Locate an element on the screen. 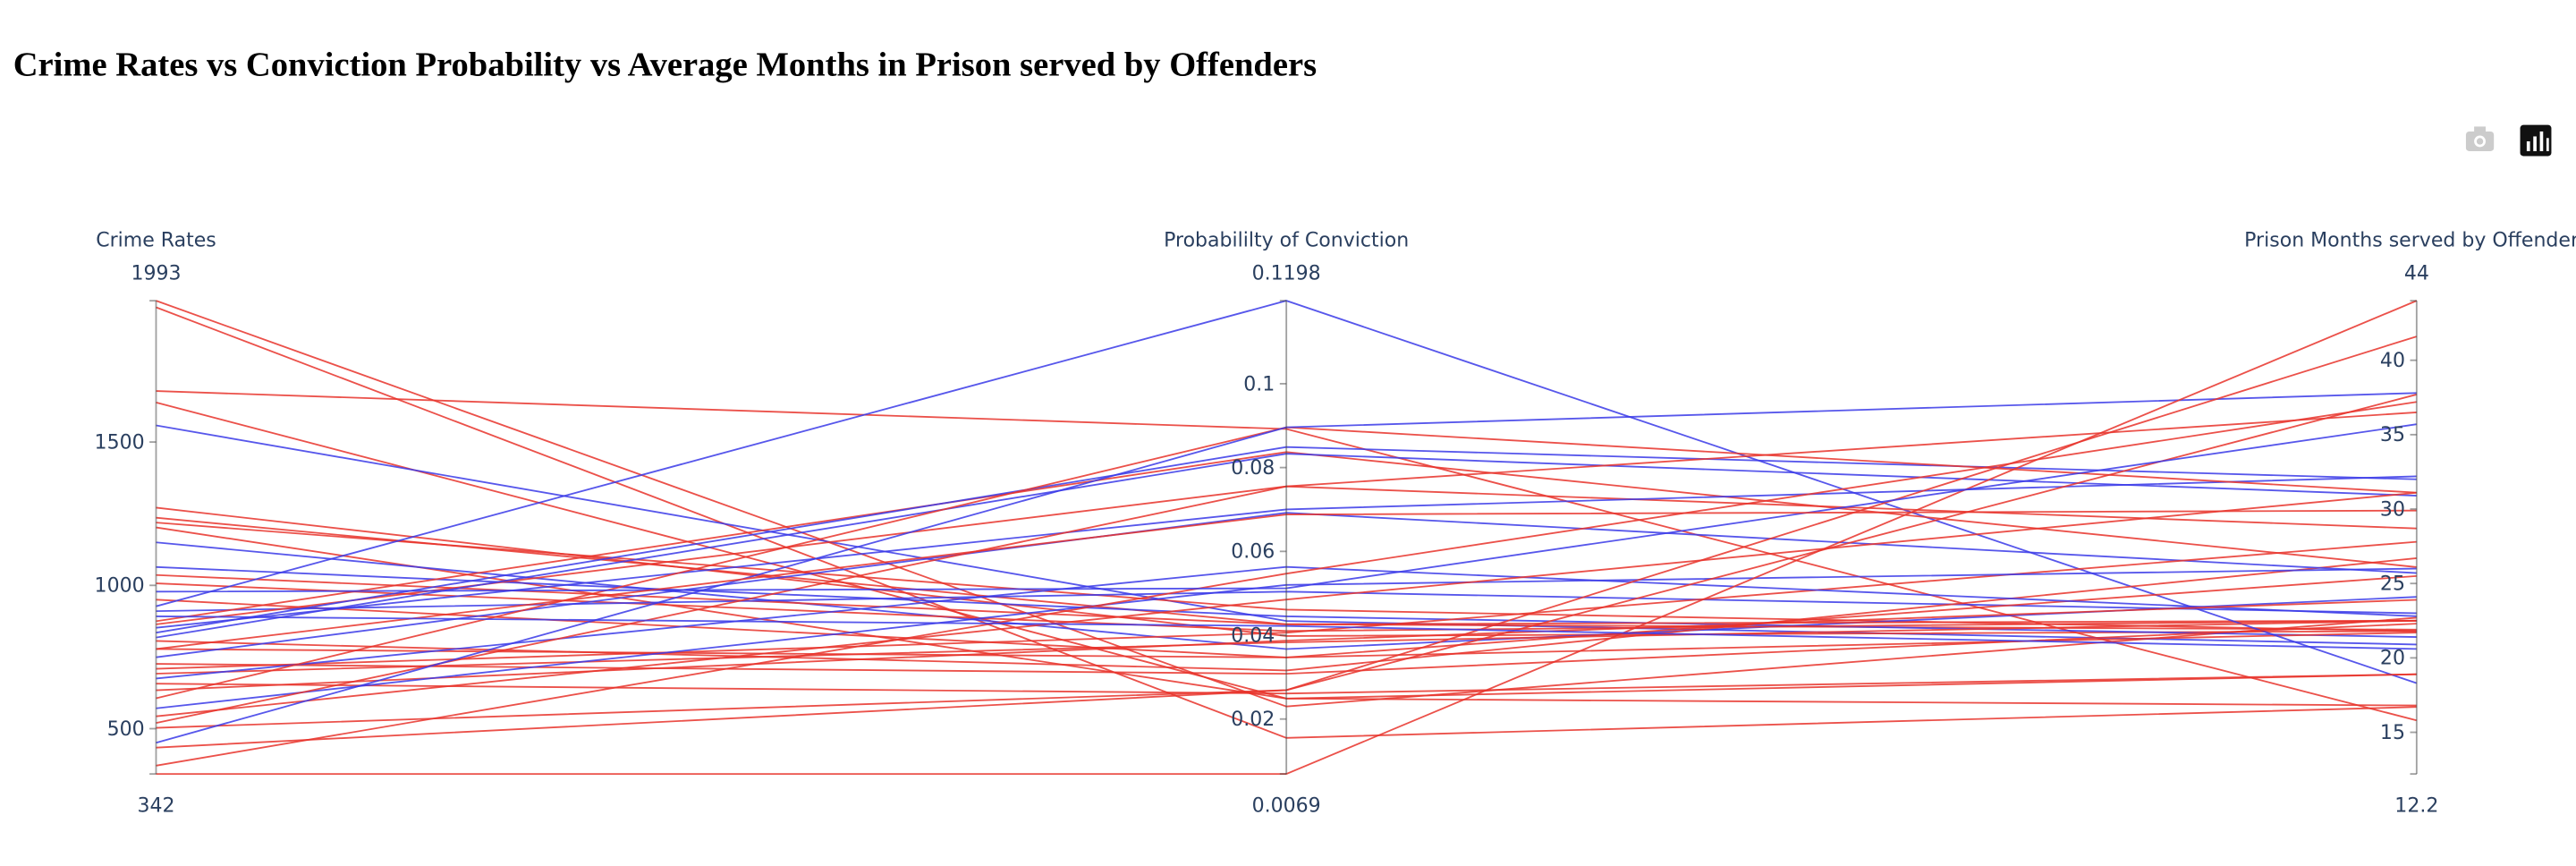  modebar is located at coordinates (2508, 140).